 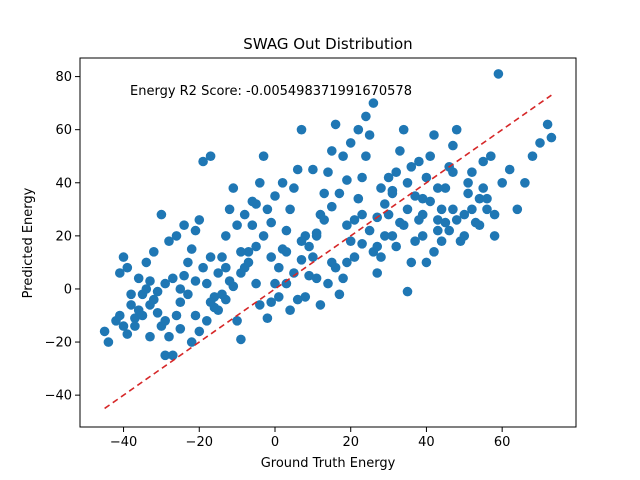 I want to click on y-tick-label: −40, so click(x=58, y=396).